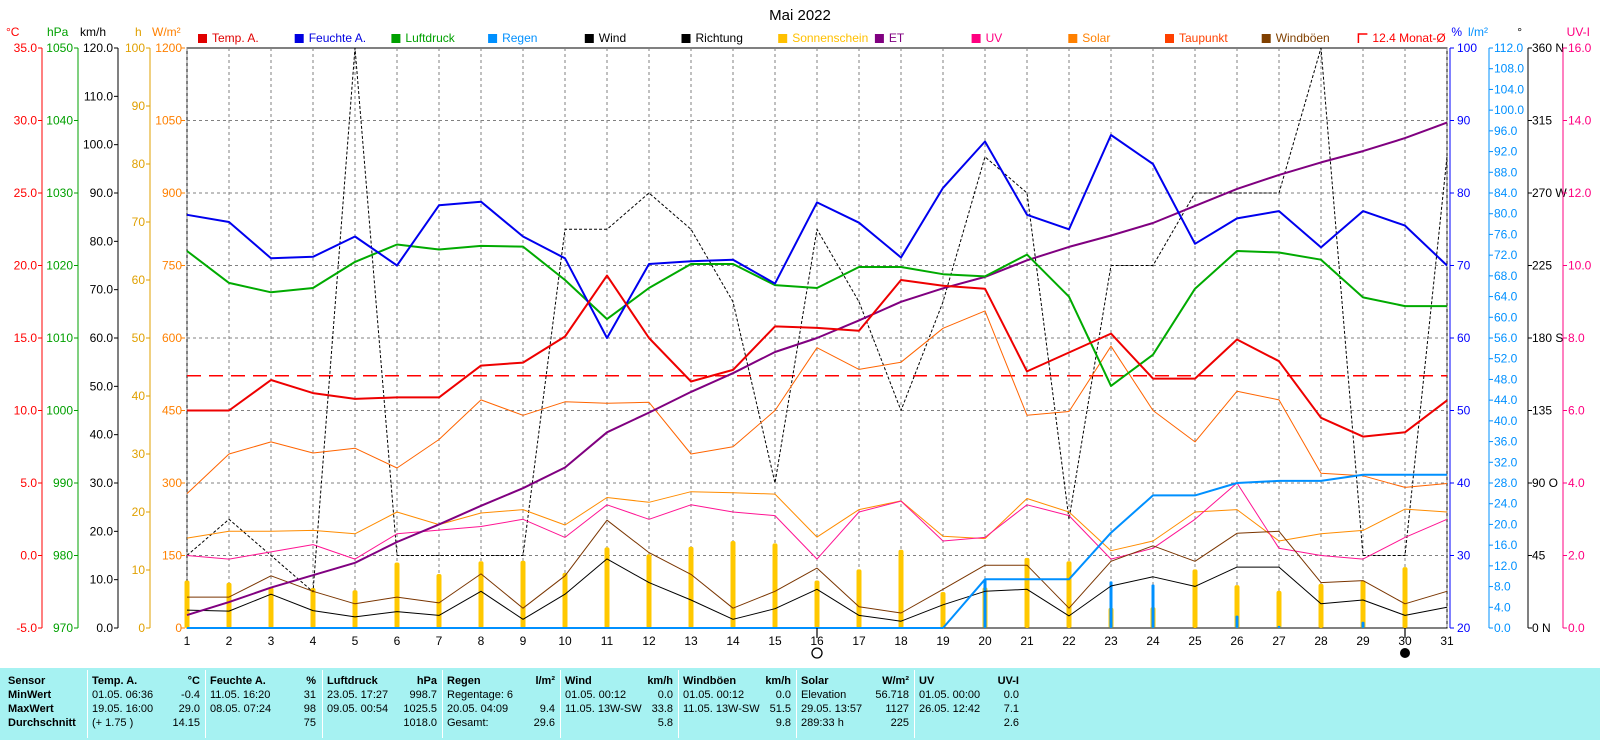 The width and height of the screenshot is (1600, 740). Describe the element at coordinates (98, 48) in the screenshot. I see `wind-tick-label: 120.0` at that location.